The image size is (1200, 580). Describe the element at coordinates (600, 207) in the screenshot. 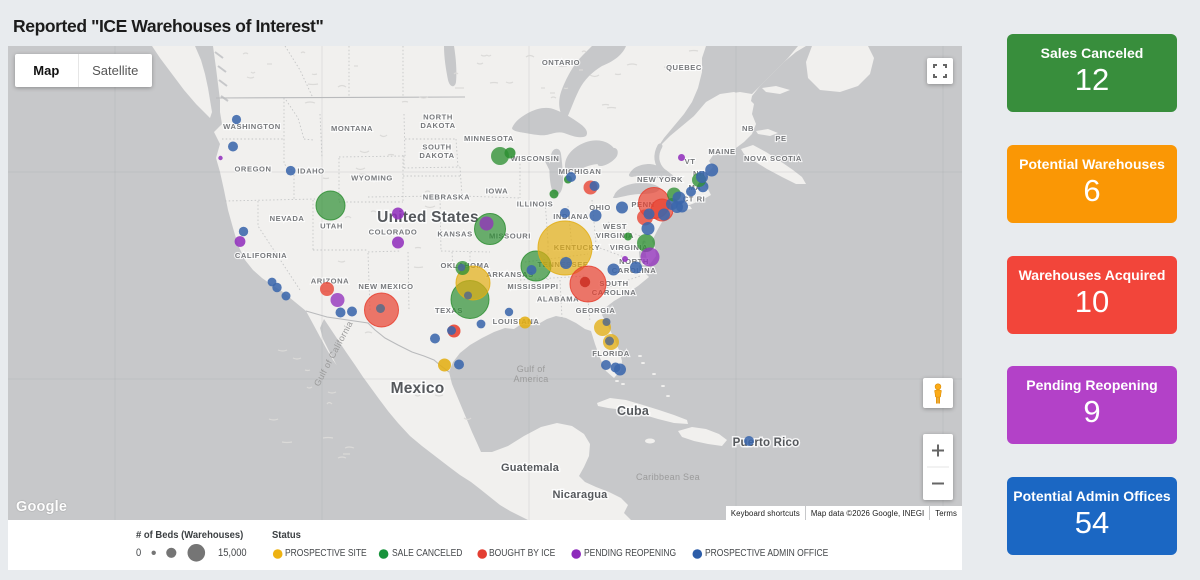

I see `svg-text: OHIO` at that location.